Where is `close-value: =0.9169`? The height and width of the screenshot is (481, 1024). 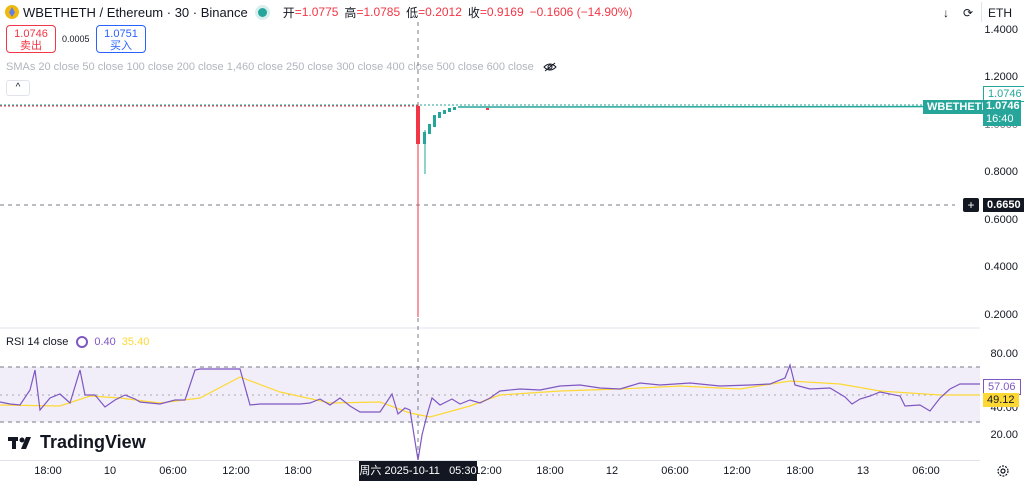
close-value: =0.9169 is located at coordinates (501, 12).